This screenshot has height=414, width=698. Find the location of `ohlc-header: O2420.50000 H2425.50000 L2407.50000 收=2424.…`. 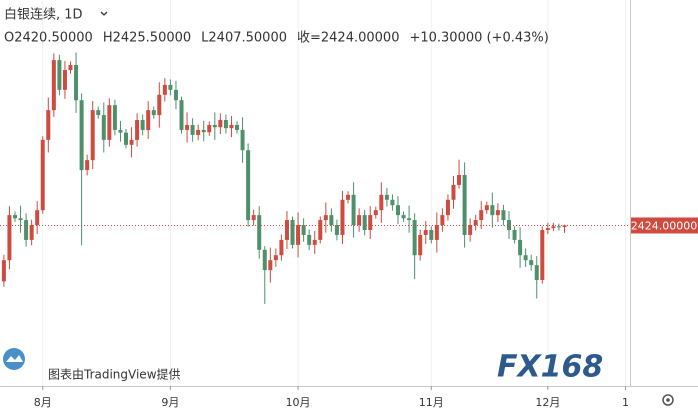

ohlc-header: O2420.50000 H2425.50000 L2407.50000 收=2424.… is located at coordinates (276, 38).